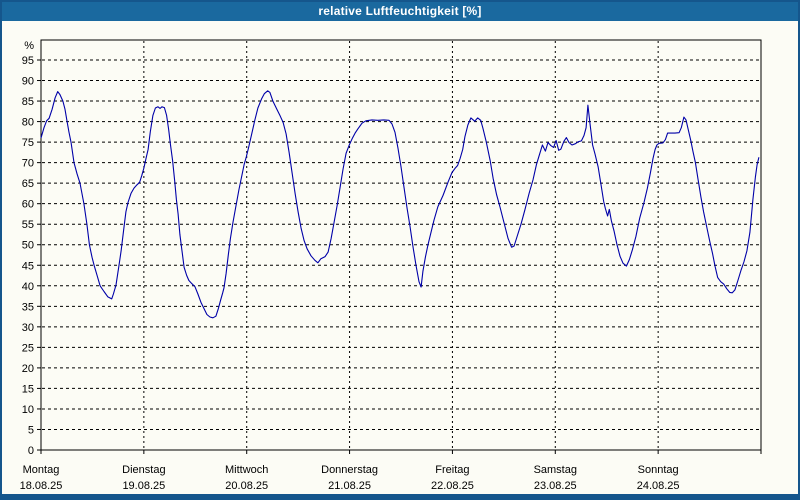 This screenshot has height=500, width=800. What do you see at coordinates (28, 102) in the screenshot?
I see `y-tick-label: 85` at bounding box center [28, 102].